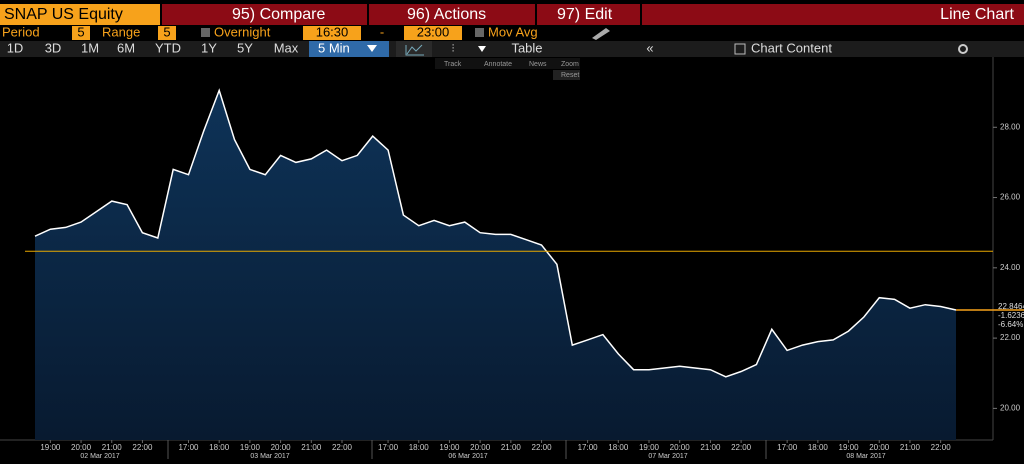 This screenshot has height=464, width=1024. Describe the element at coordinates (414, 50) in the screenshot. I see `line-icon` at that location.